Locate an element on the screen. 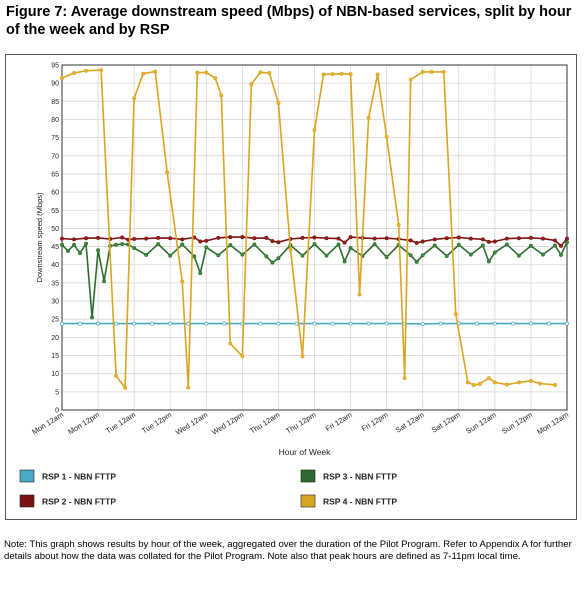  x-tick-label: Sat 12am is located at coordinates (410, 422).